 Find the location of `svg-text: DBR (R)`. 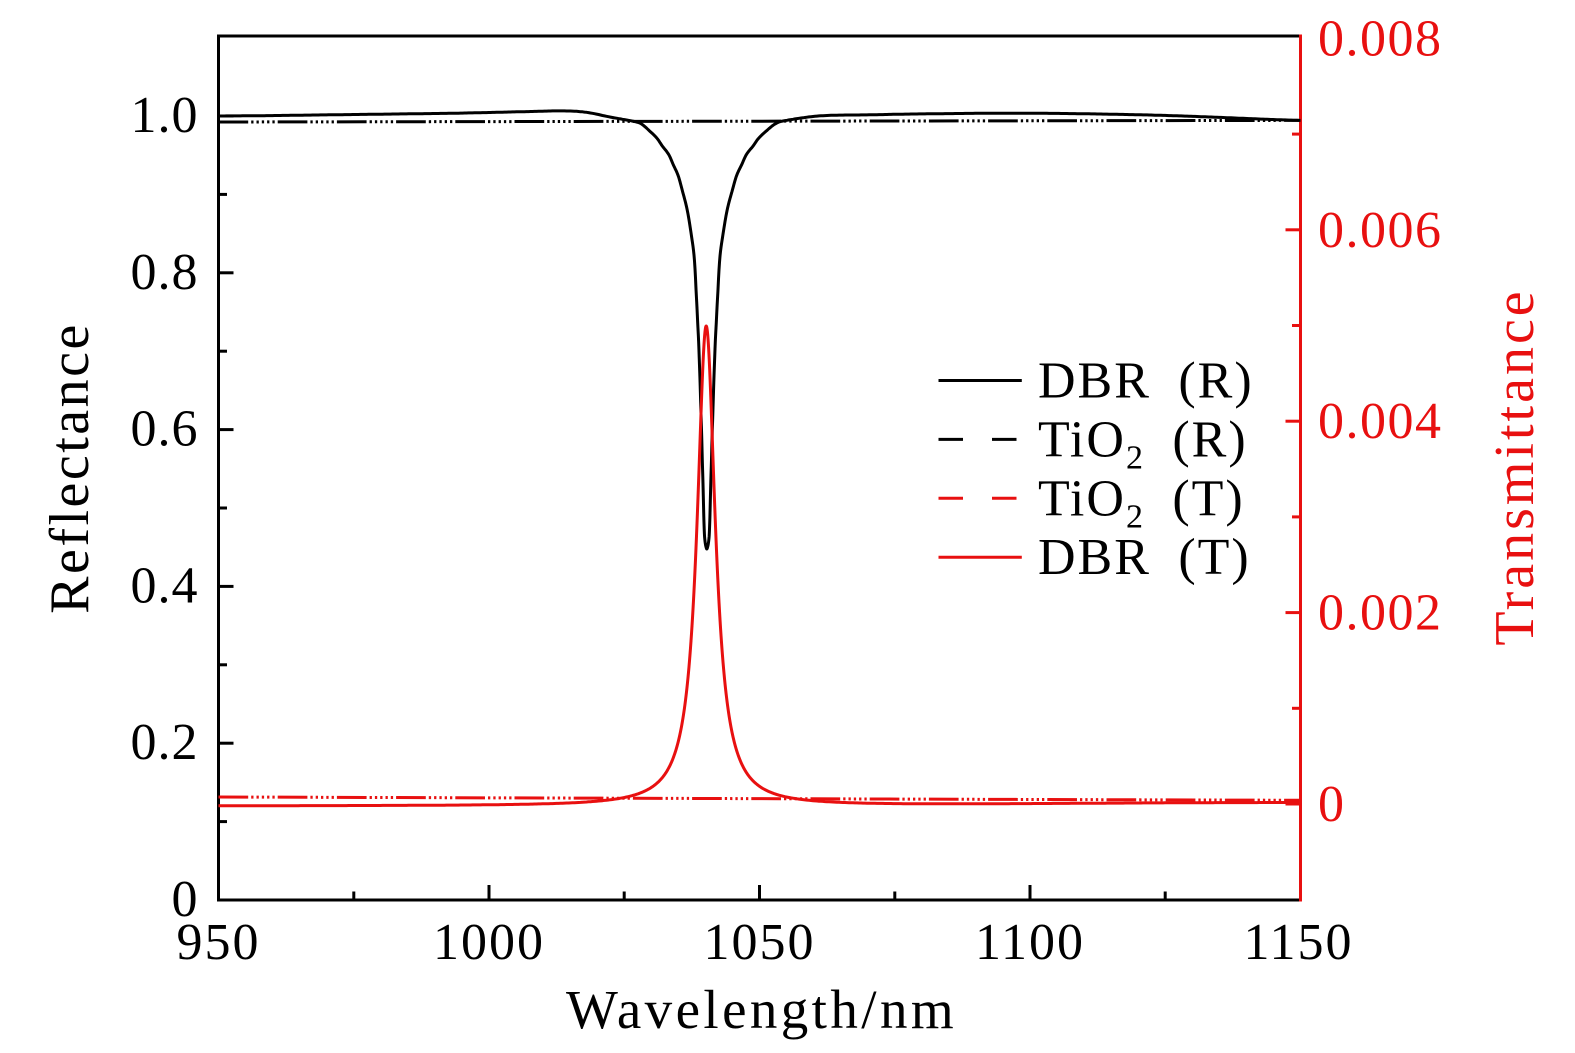

svg-text: DBR (R) is located at coordinates (1146, 381).